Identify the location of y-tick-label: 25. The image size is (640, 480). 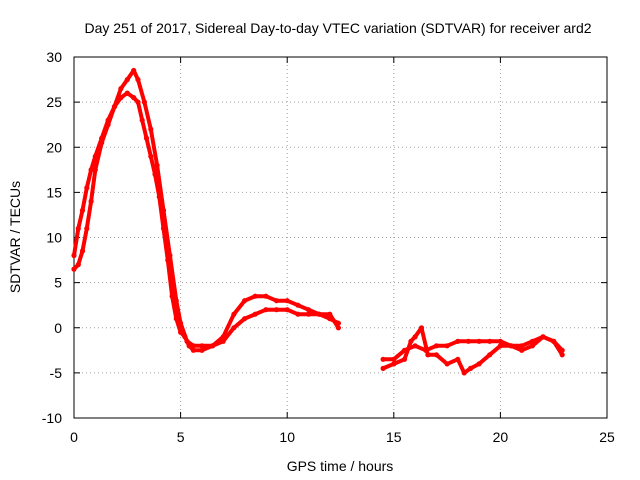
(54, 102).